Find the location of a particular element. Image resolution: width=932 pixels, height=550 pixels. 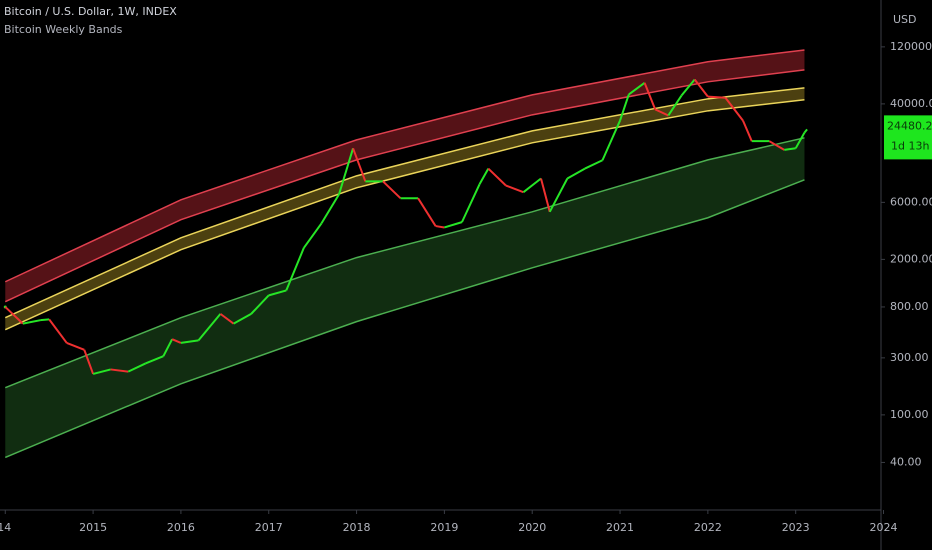

x-tick-label: 2022 is located at coordinates (708, 527).